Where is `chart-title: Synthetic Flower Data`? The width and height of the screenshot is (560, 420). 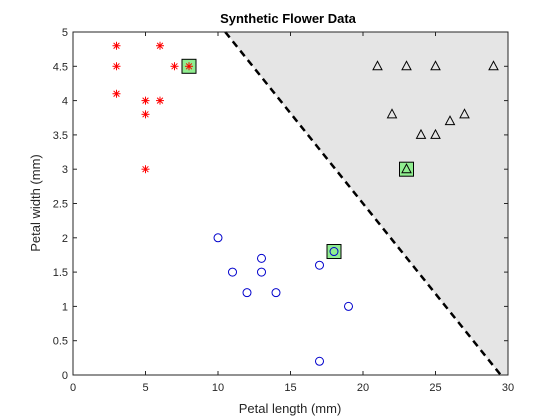 chart-title: Synthetic Flower Data is located at coordinates (288, 18).